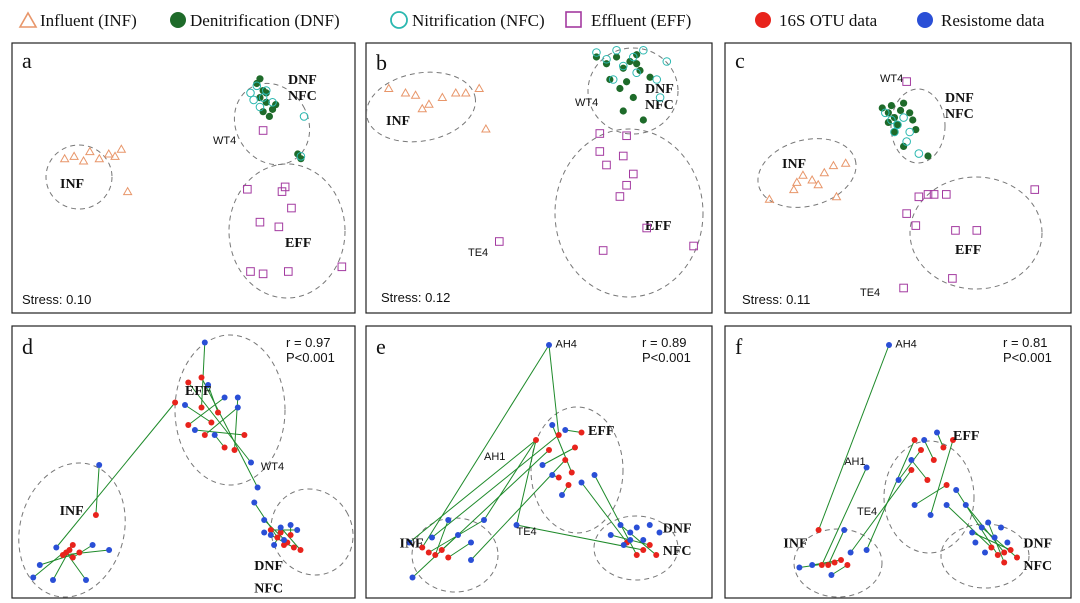 The height and width of the screenshot is (603, 1080). What do you see at coordinates (976, 233) in the screenshot?
I see `ellipse-c-eff` at bounding box center [976, 233].